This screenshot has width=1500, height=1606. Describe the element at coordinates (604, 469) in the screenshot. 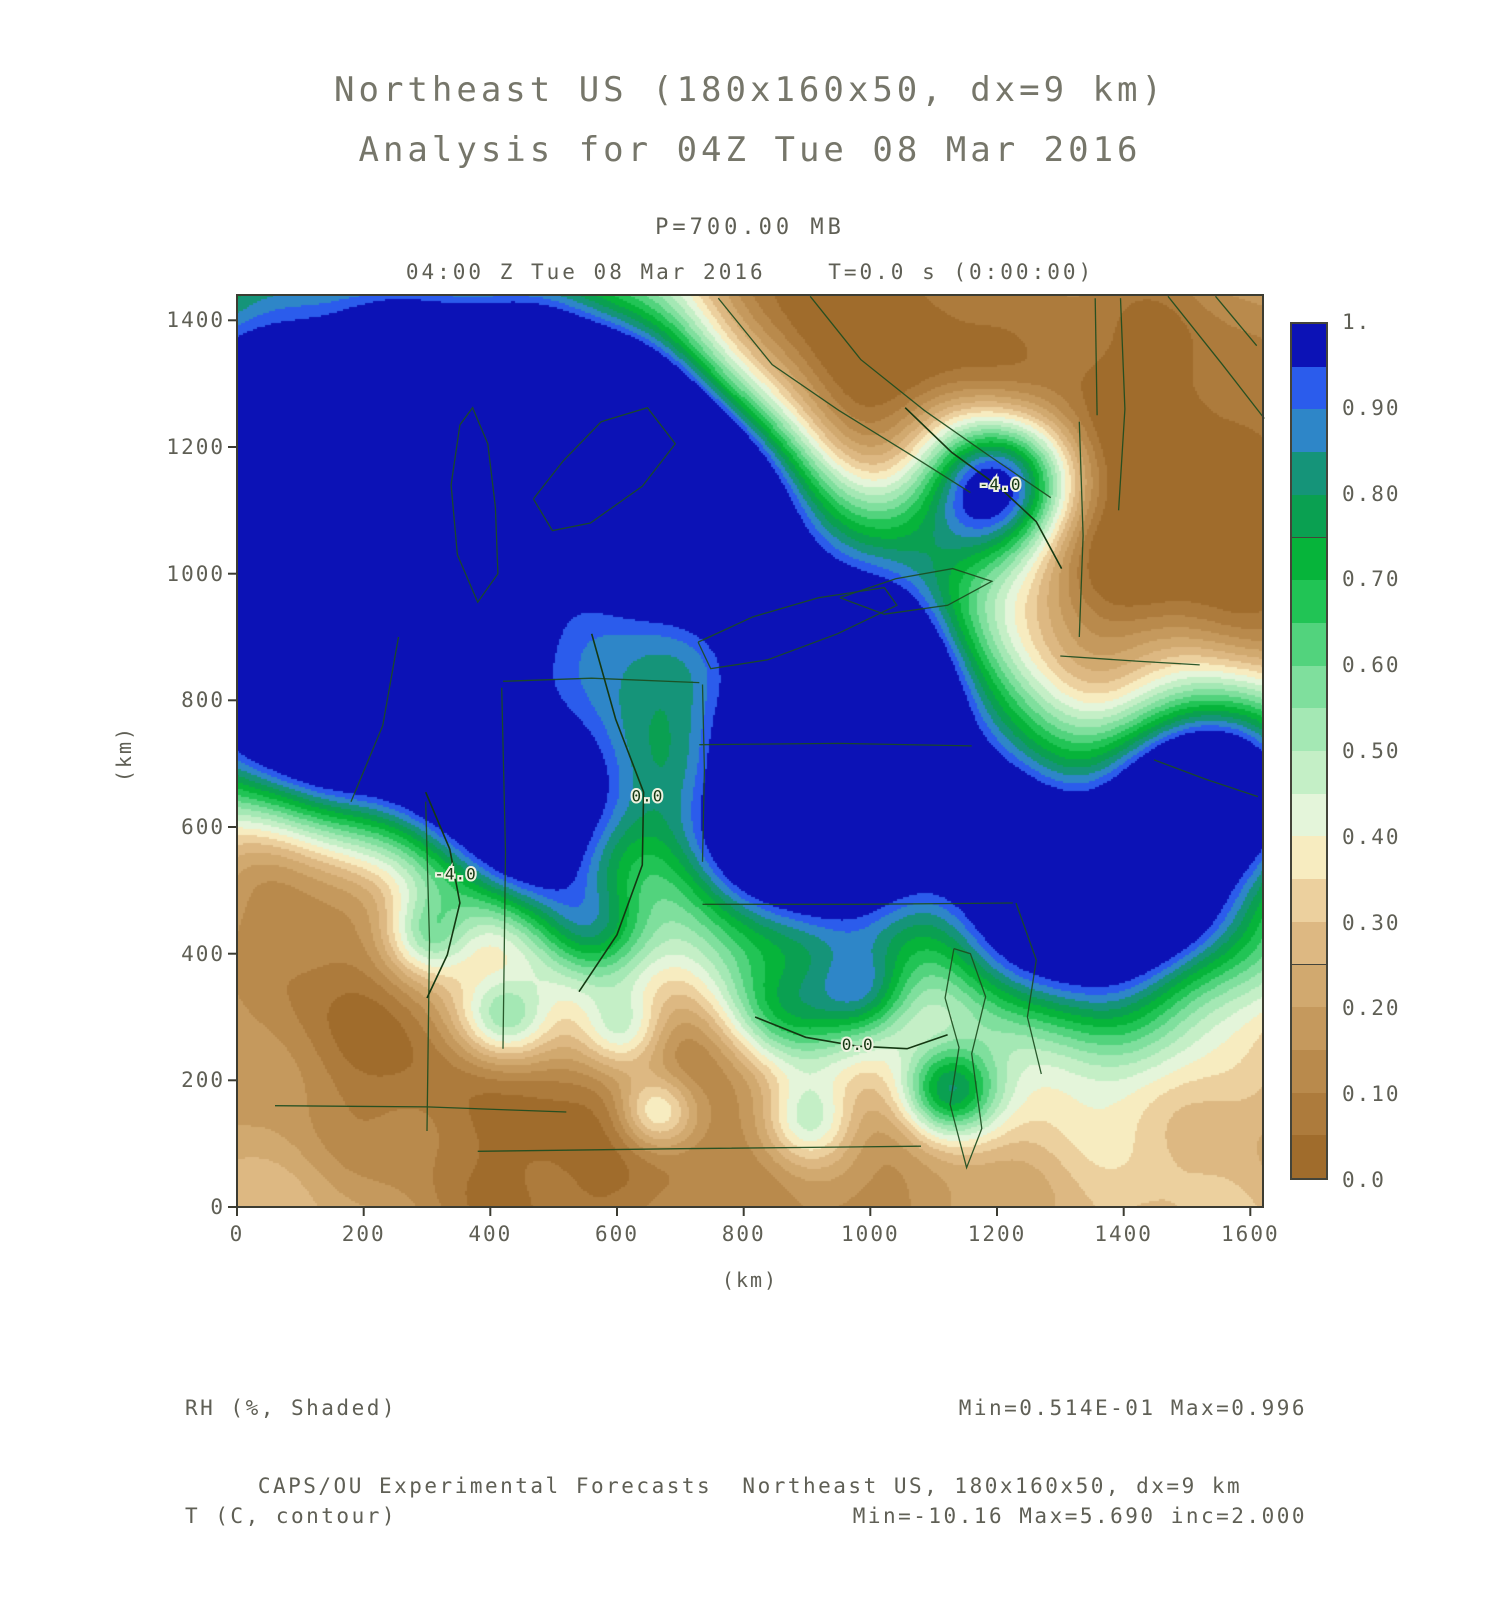

I see `lake-huron` at that location.